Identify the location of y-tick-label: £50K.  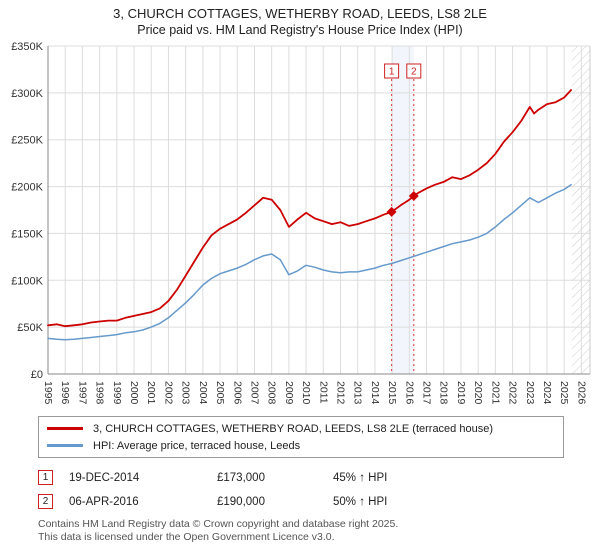
(30, 328).